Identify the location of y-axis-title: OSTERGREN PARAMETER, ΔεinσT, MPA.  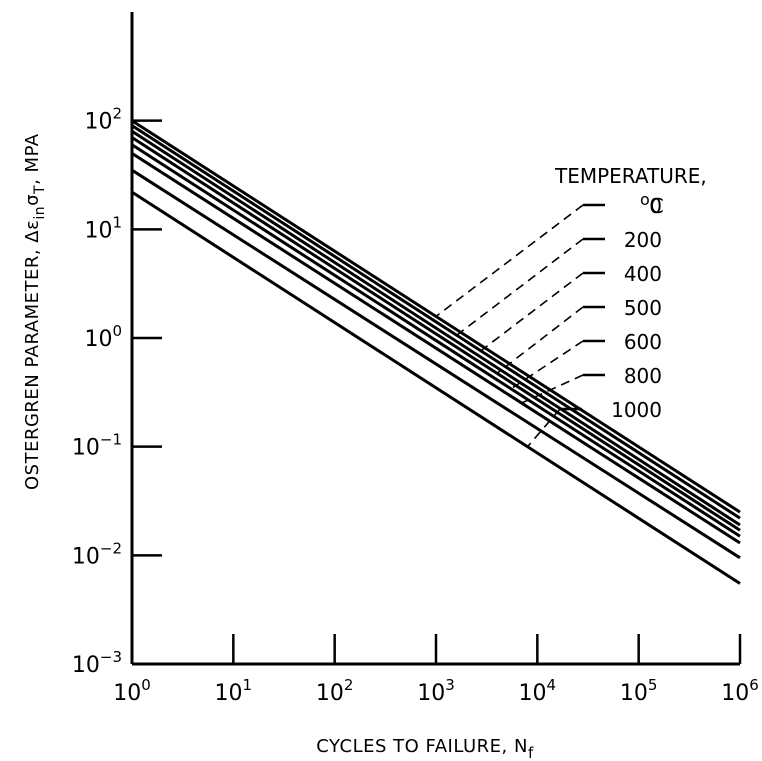
(35, 311).